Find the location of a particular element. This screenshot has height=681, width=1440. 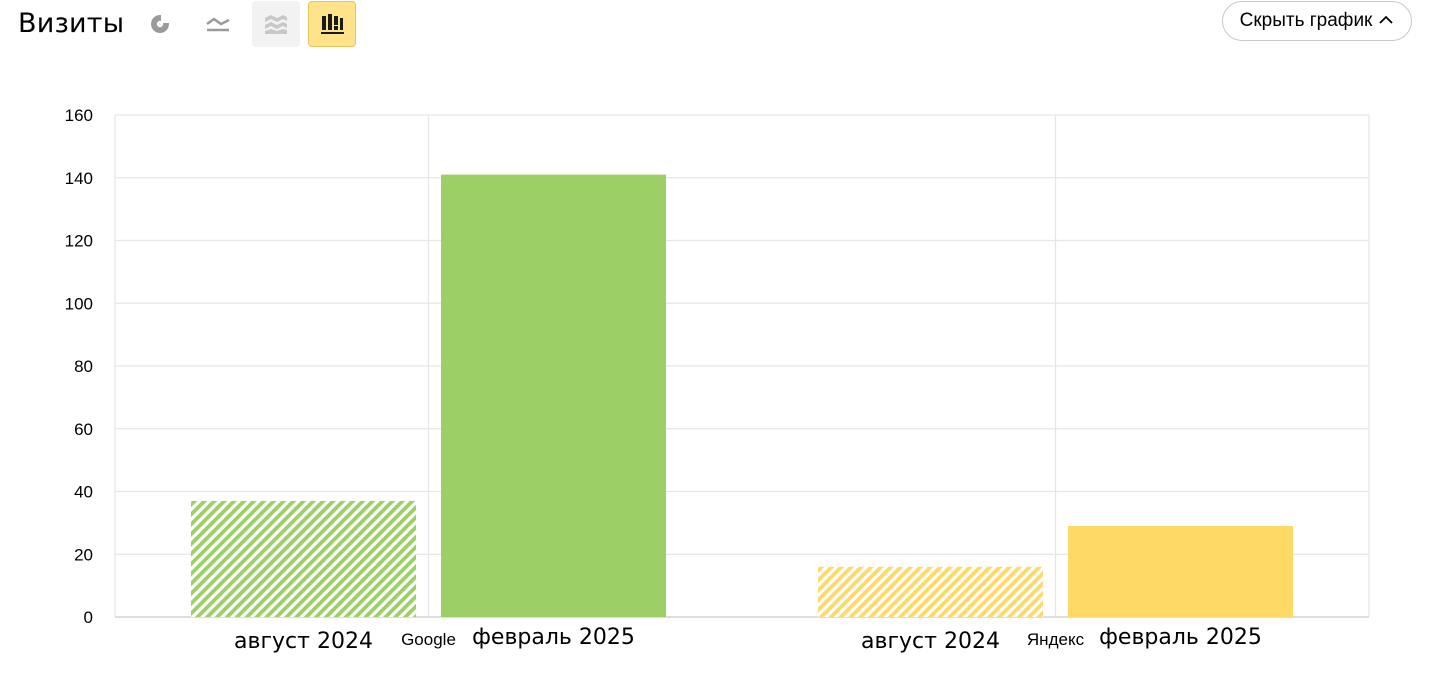

y-tick-label: 40 is located at coordinates (83, 492).